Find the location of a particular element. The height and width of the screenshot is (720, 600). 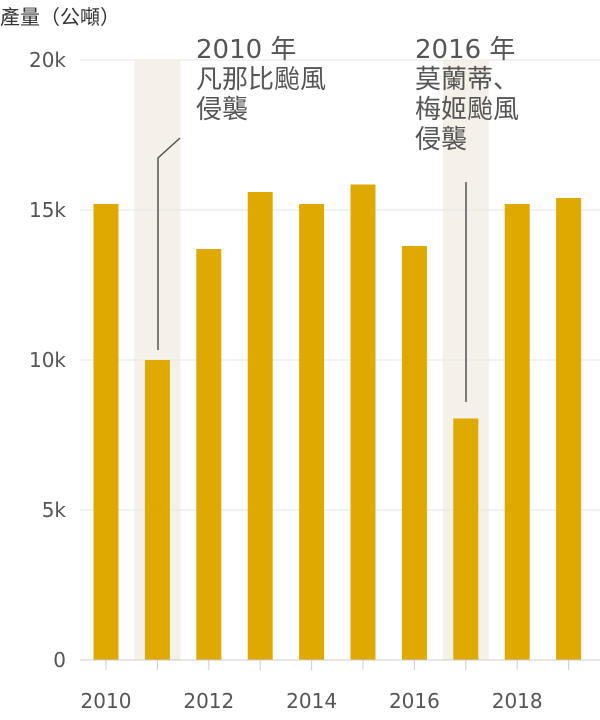

x-tick-label-2012: 2012 is located at coordinates (208, 701).